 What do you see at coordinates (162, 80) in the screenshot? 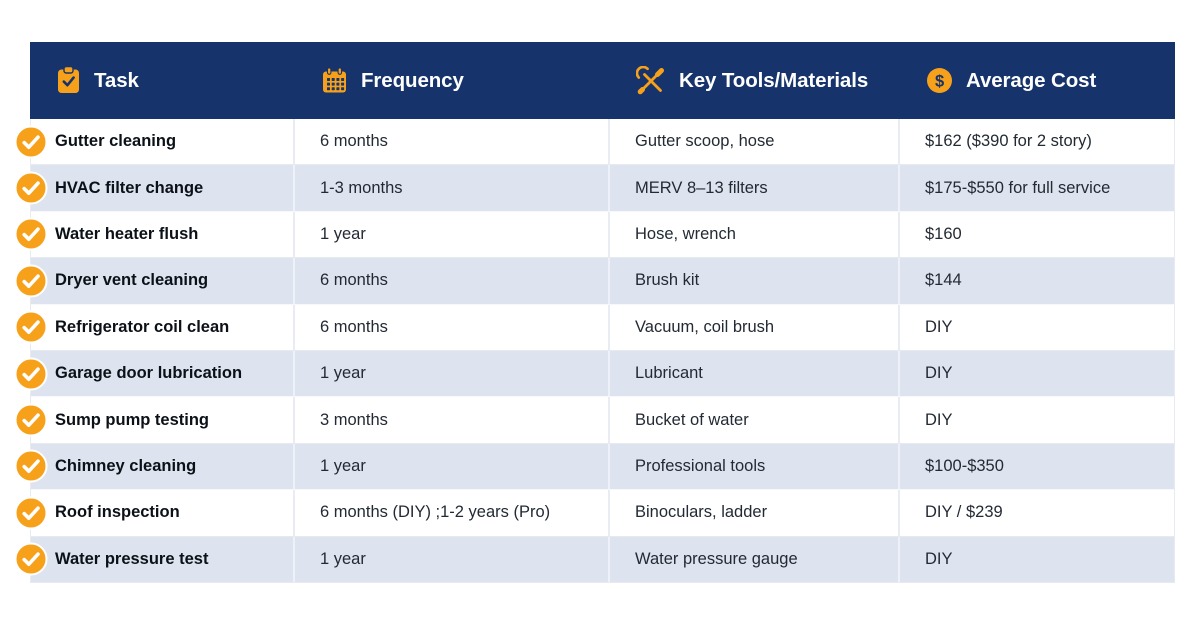
I see `header-cell-task: Task` at bounding box center [162, 80].